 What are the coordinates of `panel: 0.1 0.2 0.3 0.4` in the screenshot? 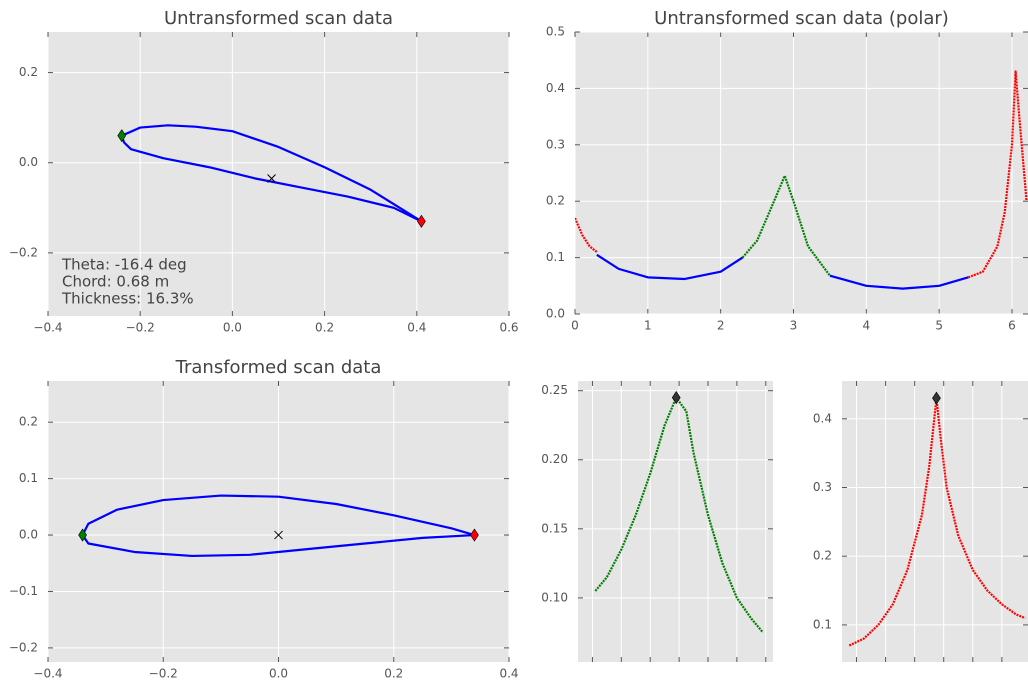 It's located at (920, 521).